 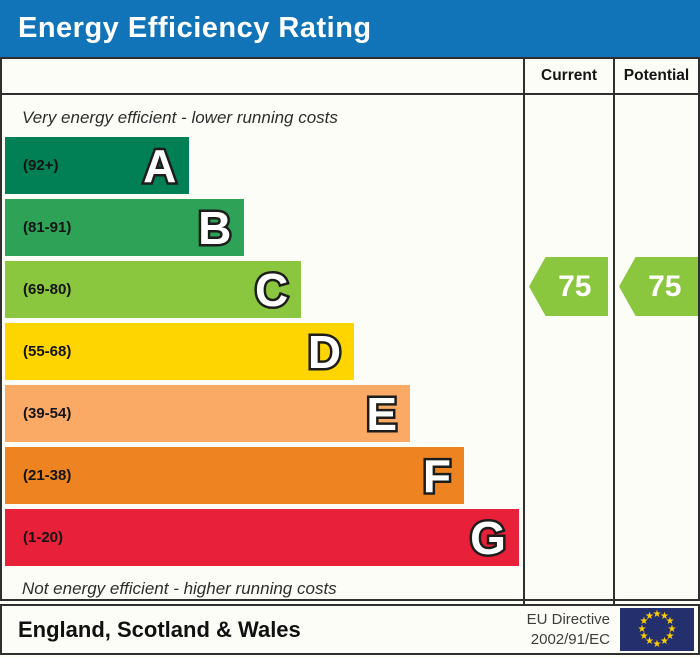 What do you see at coordinates (262, 77) in the screenshot?
I see `header-spacer` at bounding box center [262, 77].